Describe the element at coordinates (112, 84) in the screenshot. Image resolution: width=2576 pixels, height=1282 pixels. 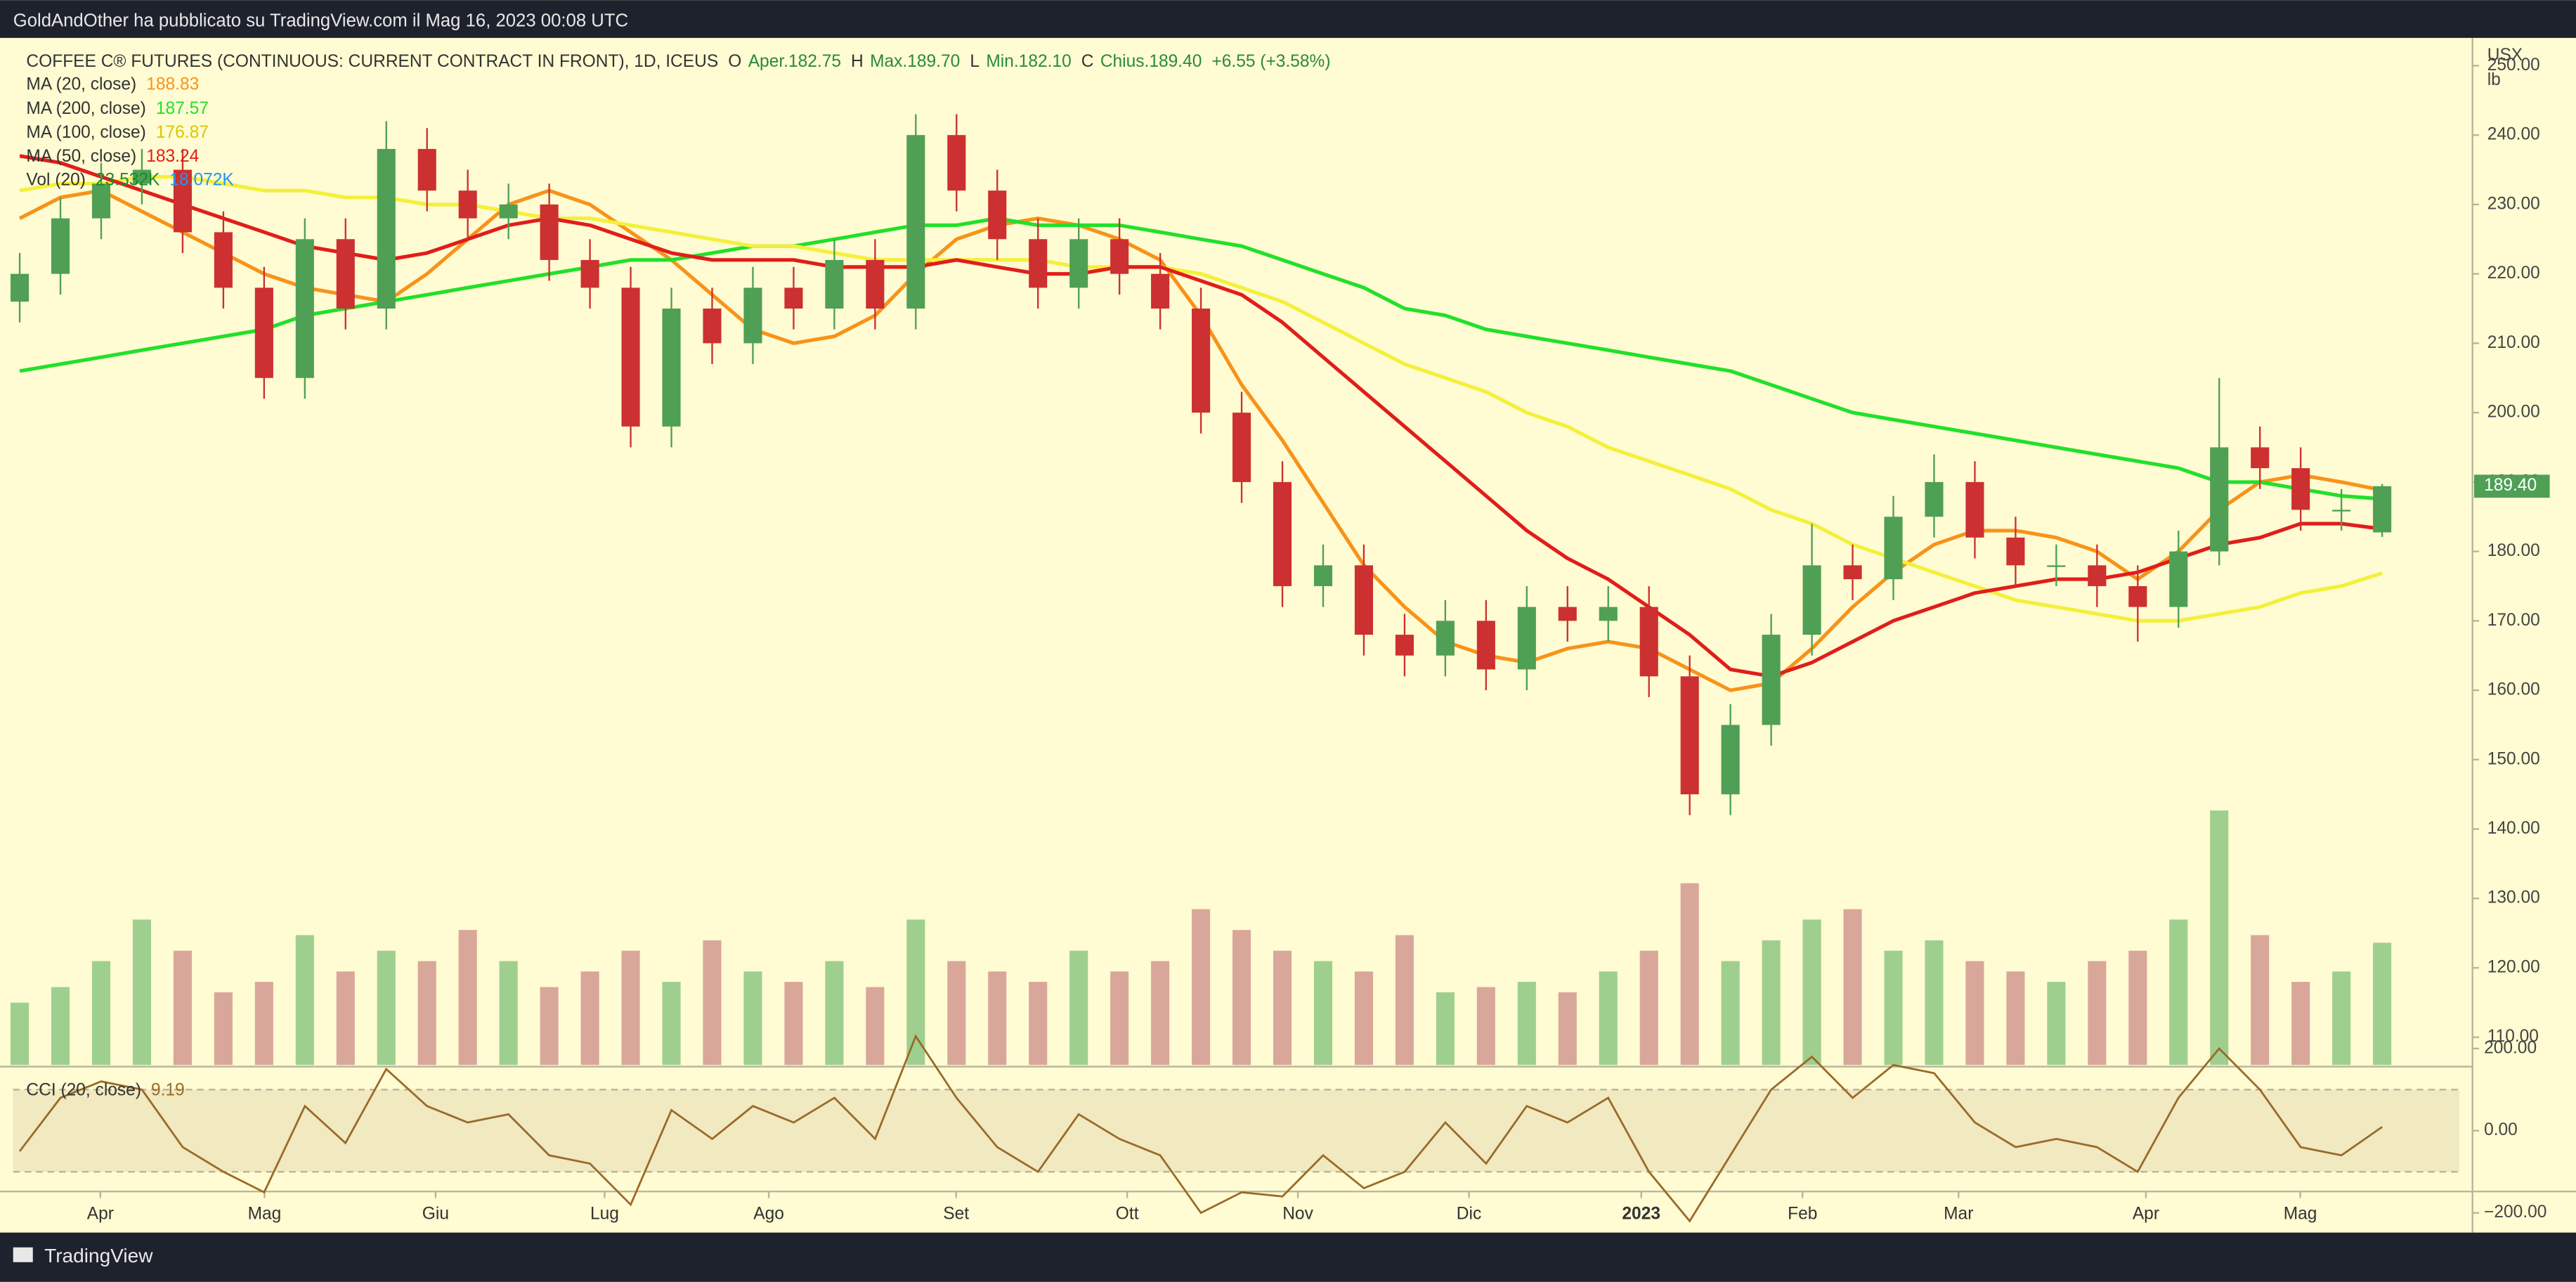
I see `legend-row: MA (20, close) 188.83` at that location.